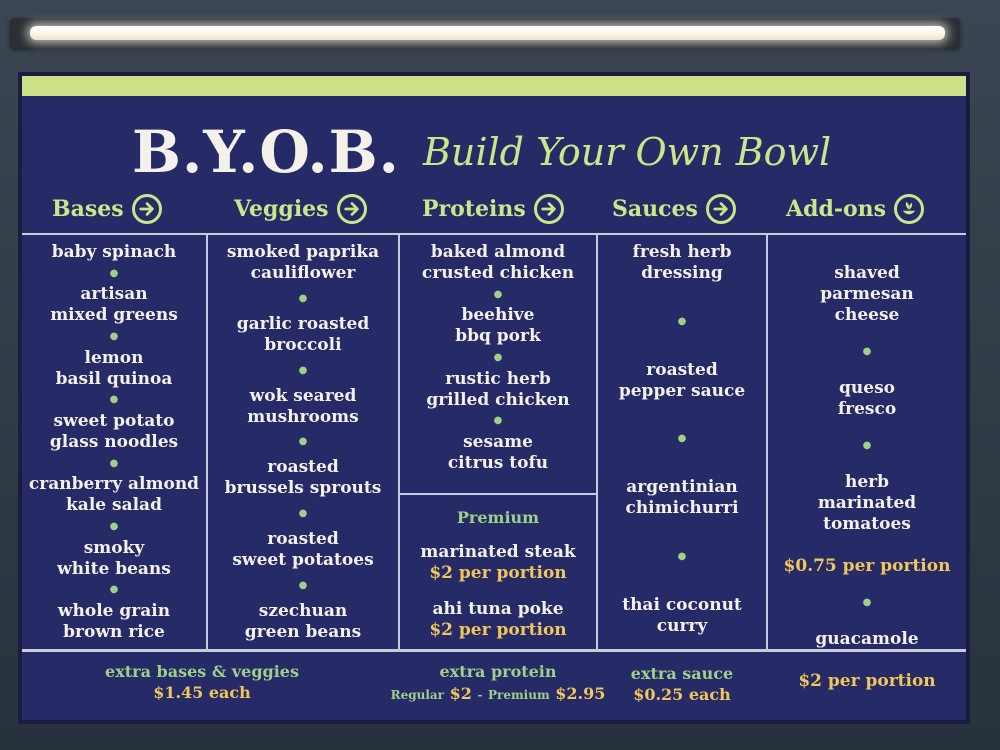 The width and height of the screenshot is (1000, 750). What do you see at coordinates (202, 671) in the screenshot?
I see `extra-bases-label: extra bases & veggies` at bounding box center [202, 671].